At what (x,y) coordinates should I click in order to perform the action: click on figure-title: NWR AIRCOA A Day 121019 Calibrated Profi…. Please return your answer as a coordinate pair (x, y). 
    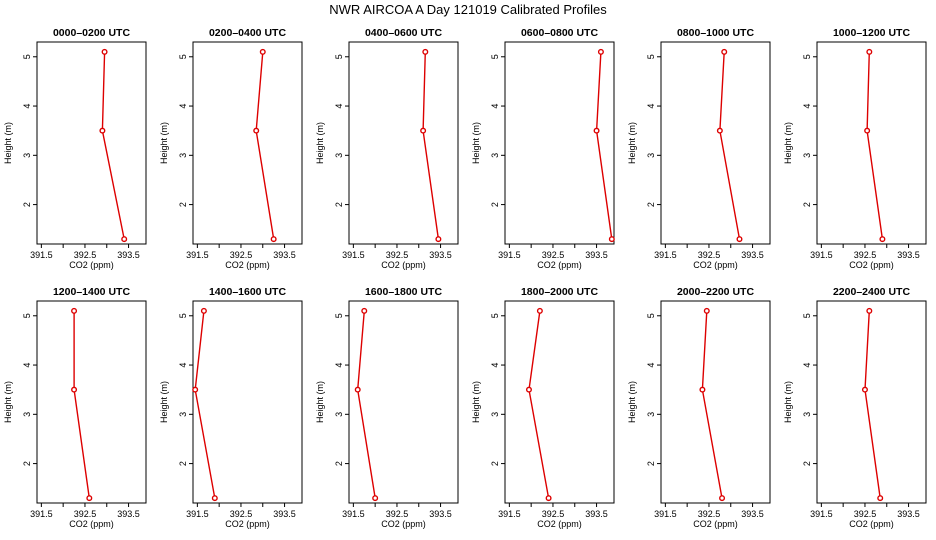
    Looking at the image, I should click on (468, 9).